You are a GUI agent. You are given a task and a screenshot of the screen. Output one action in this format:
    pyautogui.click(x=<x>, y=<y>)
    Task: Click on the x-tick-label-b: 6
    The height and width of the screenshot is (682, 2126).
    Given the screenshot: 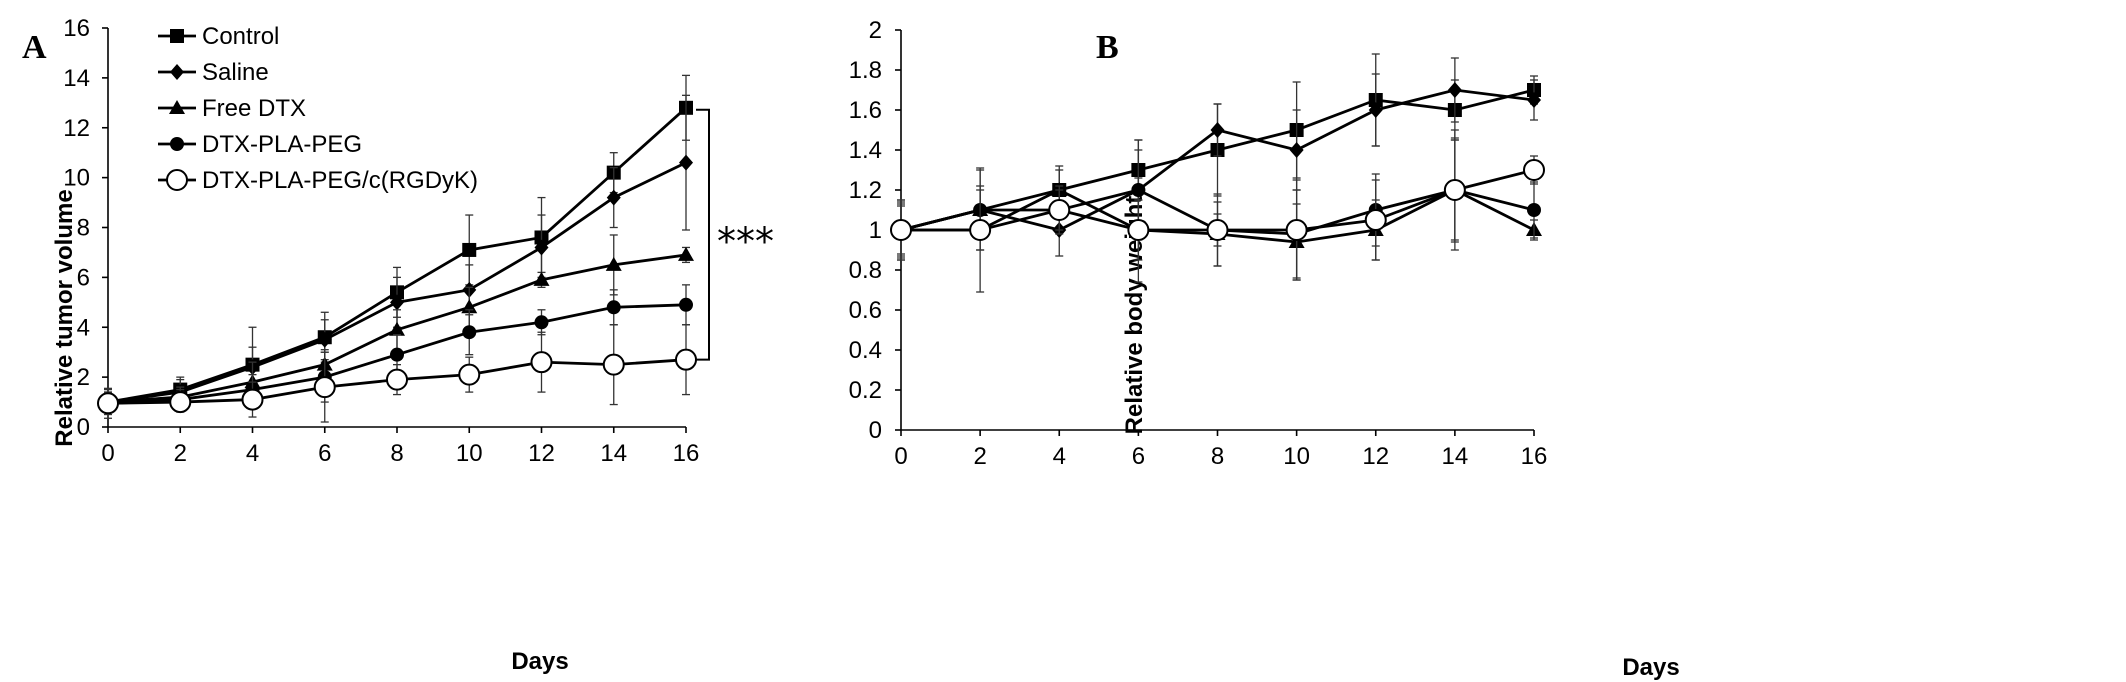 What is the action you would take?
    pyautogui.click(x=1138, y=456)
    